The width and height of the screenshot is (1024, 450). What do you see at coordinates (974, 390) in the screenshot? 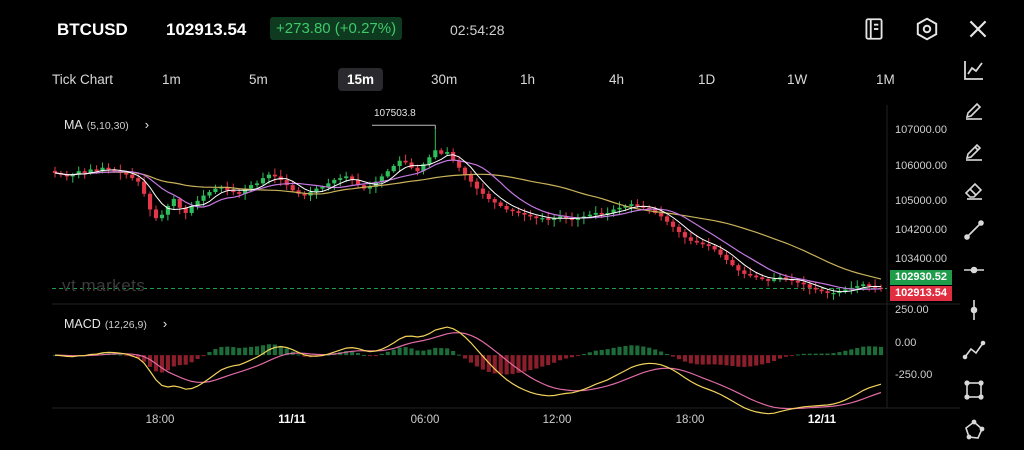
I see `rectangle-icon` at bounding box center [974, 390].